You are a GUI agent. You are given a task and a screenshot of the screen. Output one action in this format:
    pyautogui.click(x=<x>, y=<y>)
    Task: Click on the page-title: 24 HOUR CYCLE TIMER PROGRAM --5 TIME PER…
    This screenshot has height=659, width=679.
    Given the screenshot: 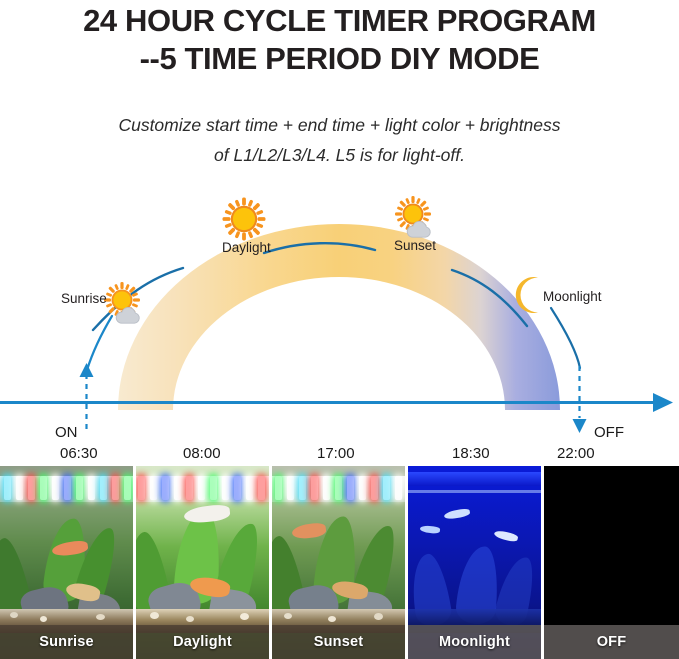 What is the action you would take?
    pyautogui.click(x=339, y=40)
    